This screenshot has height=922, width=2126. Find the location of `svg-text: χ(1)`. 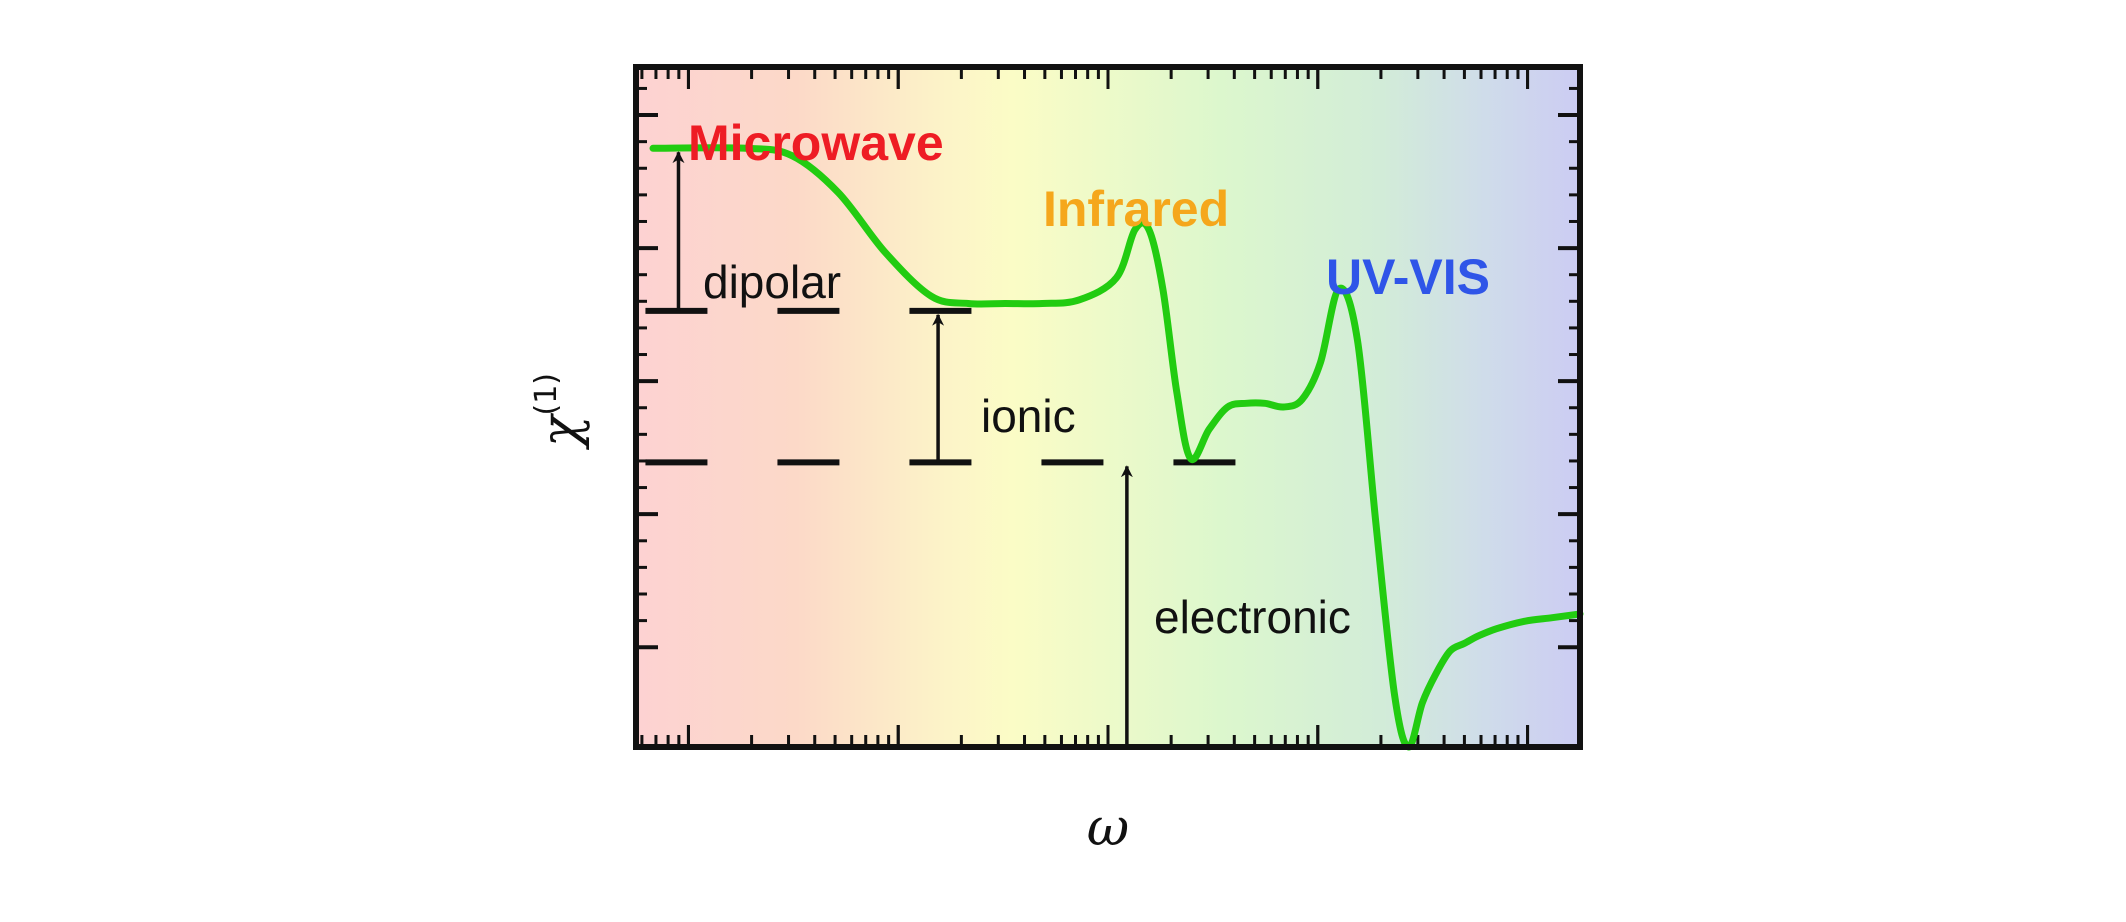

svg-text: χ(1) is located at coordinates (560, 412).